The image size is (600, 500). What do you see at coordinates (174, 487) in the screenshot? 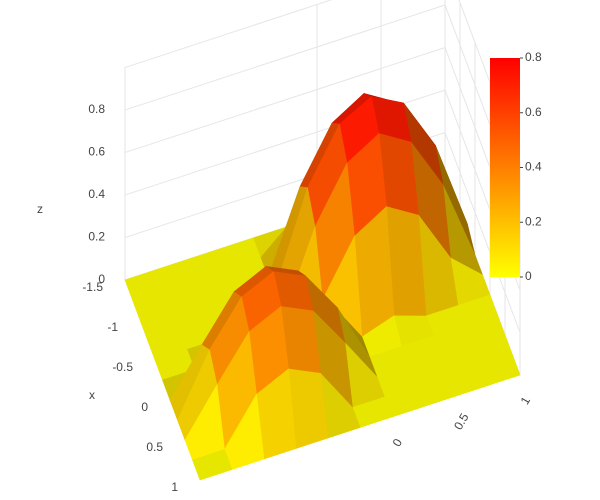
I see `x-tick-label: 1` at bounding box center [174, 487].